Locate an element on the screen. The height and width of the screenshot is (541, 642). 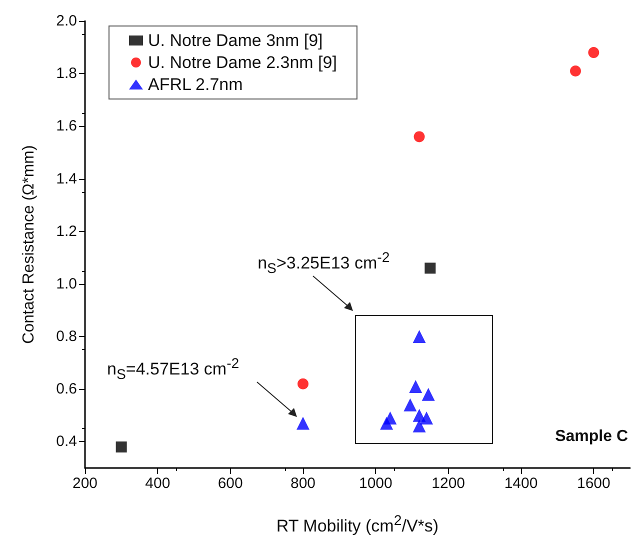
y-tick-label: 2.0 is located at coordinates (66, 21).